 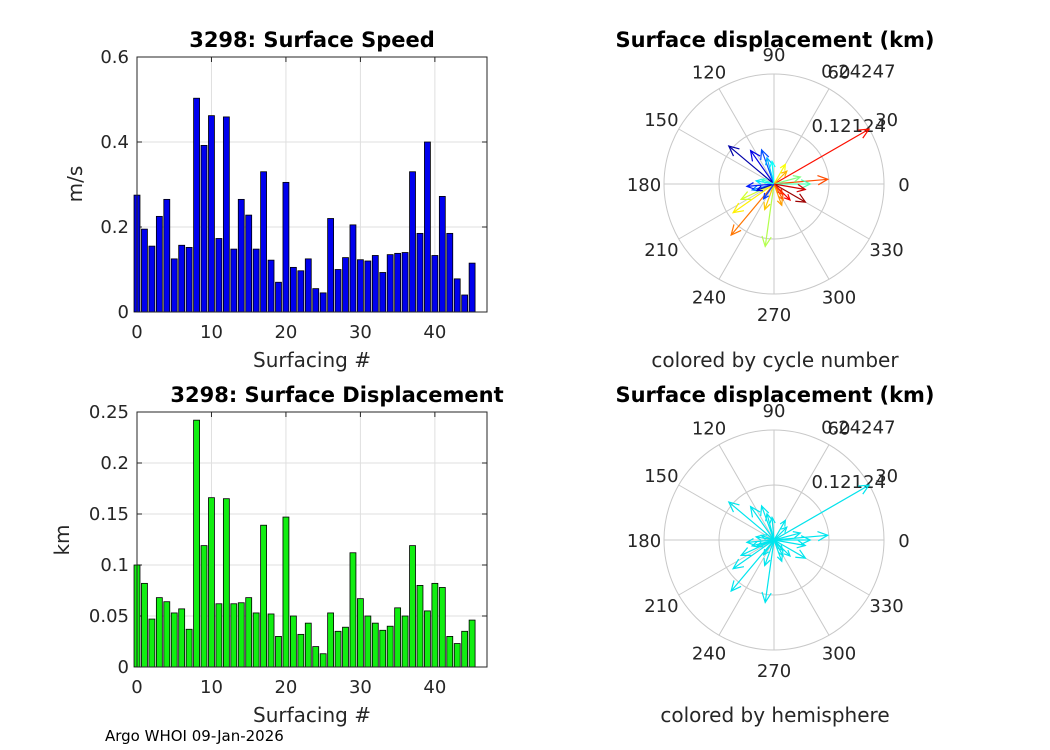 I want to click on y-tick-label: 0.15, so click(x=109, y=514).